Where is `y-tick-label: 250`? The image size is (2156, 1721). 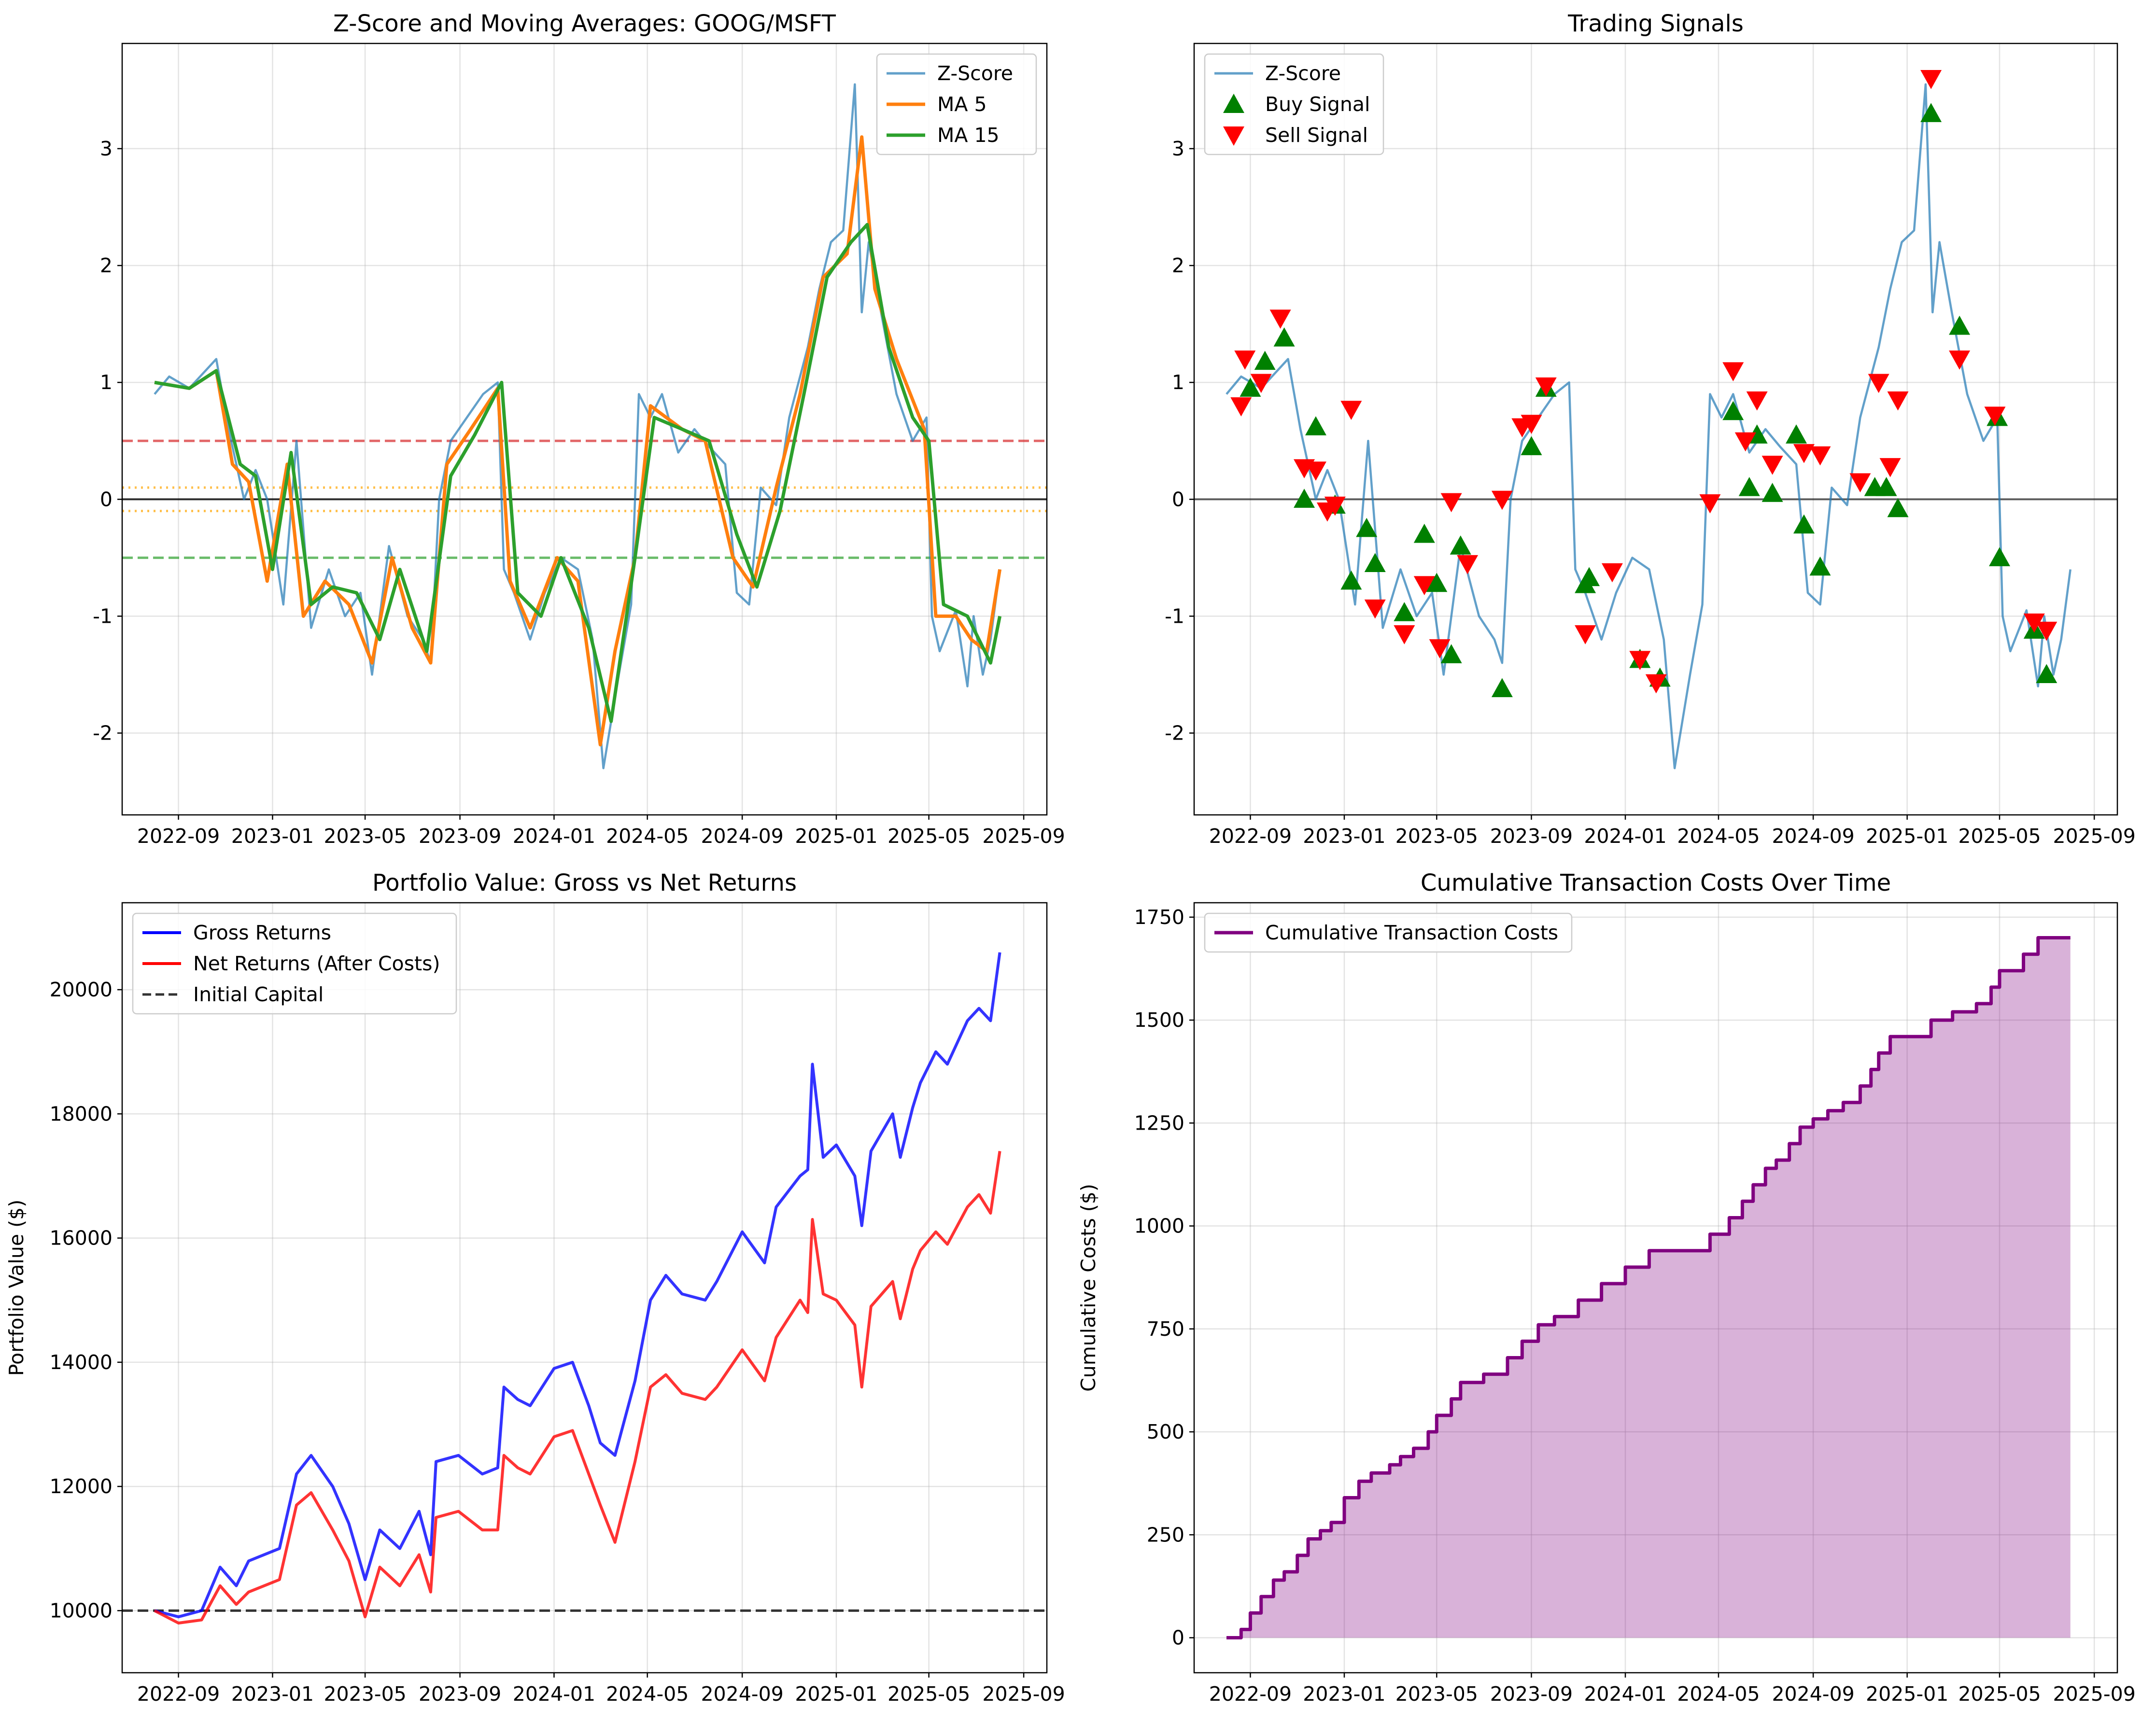
y-tick-label: 250 is located at coordinates (1165, 1534).